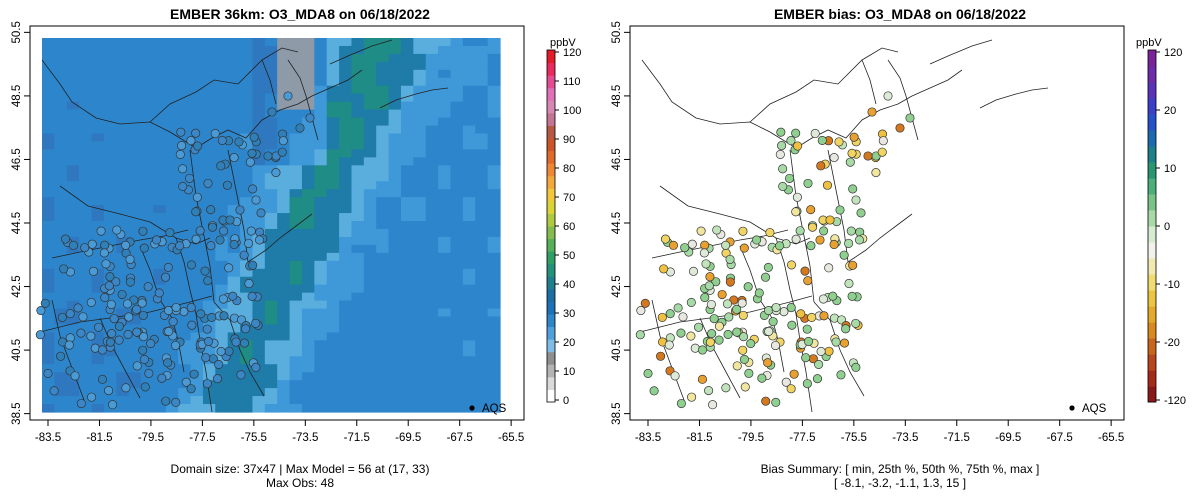 Image resolution: width=1200 pixels, height=502 pixels. Describe the element at coordinates (48, 438) in the screenshot. I see `x-tick-label: -83.5` at that location.